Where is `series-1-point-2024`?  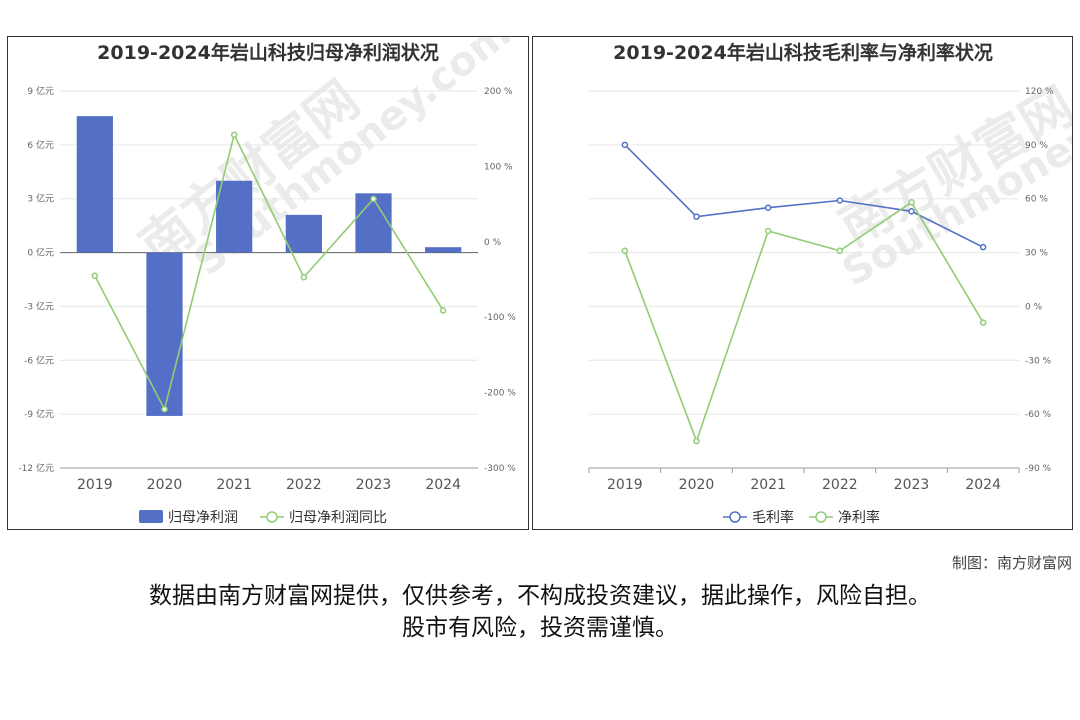
series-1-point-2024 is located at coordinates (983, 247).